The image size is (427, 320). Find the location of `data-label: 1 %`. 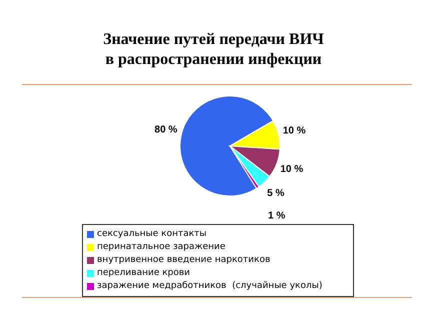

data-label: 1 % is located at coordinates (277, 216).